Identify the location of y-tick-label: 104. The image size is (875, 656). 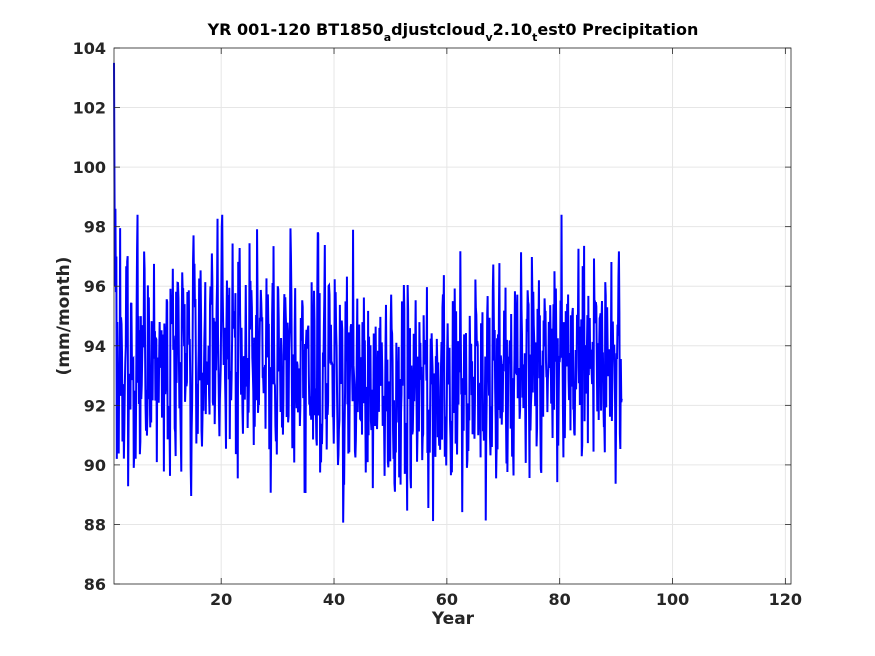
(89, 48).